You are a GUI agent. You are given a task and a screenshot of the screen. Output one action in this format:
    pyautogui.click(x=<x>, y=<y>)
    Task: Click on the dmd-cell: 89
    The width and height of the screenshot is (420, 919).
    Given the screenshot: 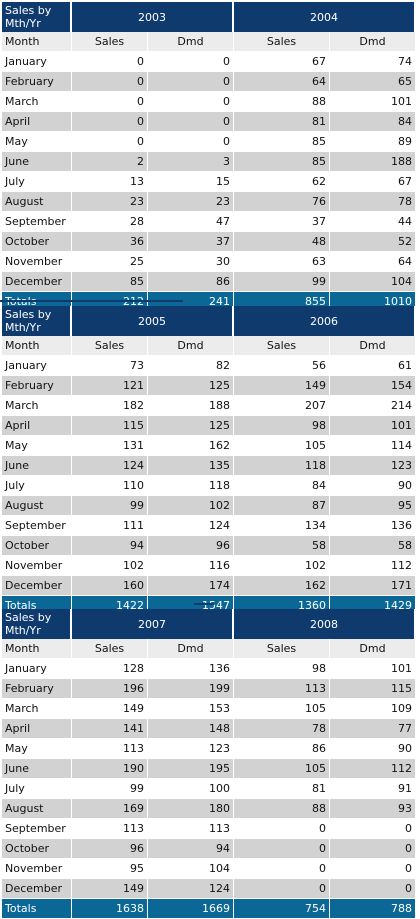 What is the action you would take?
    pyautogui.click(x=373, y=142)
    